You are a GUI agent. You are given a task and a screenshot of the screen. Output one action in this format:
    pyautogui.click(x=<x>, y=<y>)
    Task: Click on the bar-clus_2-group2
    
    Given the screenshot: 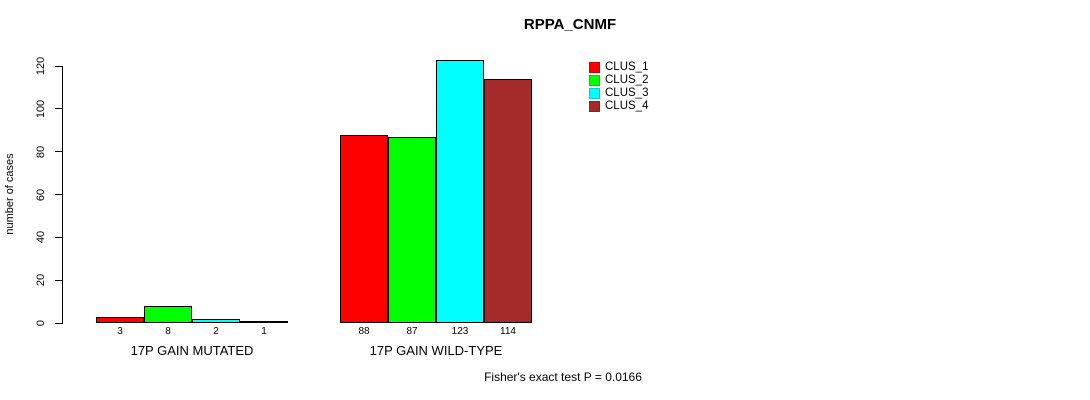 What is the action you would take?
    pyautogui.click(x=412, y=229)
    